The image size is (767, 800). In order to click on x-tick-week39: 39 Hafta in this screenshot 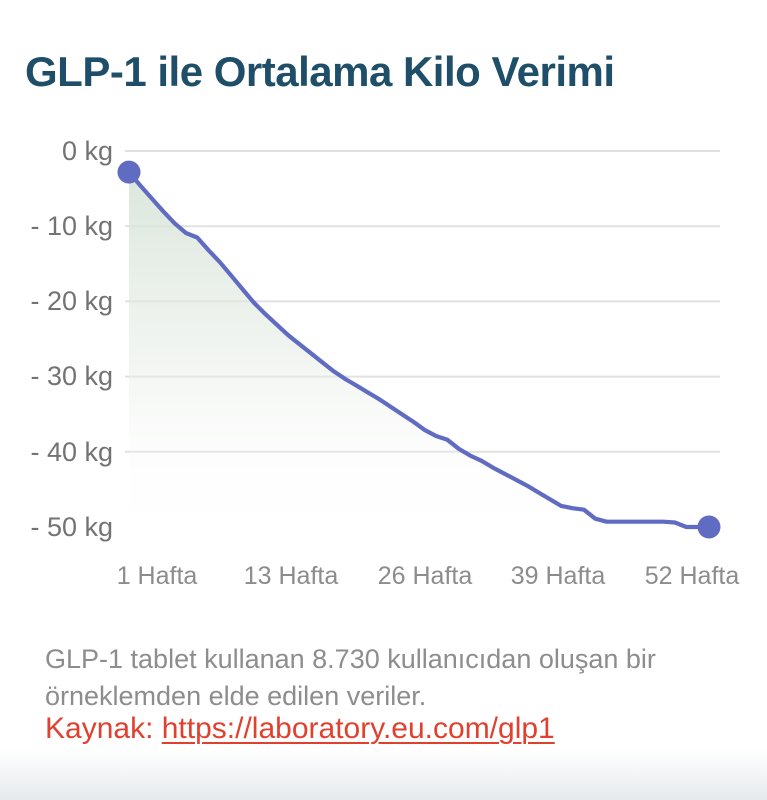, I will do `click(558, 576)`.